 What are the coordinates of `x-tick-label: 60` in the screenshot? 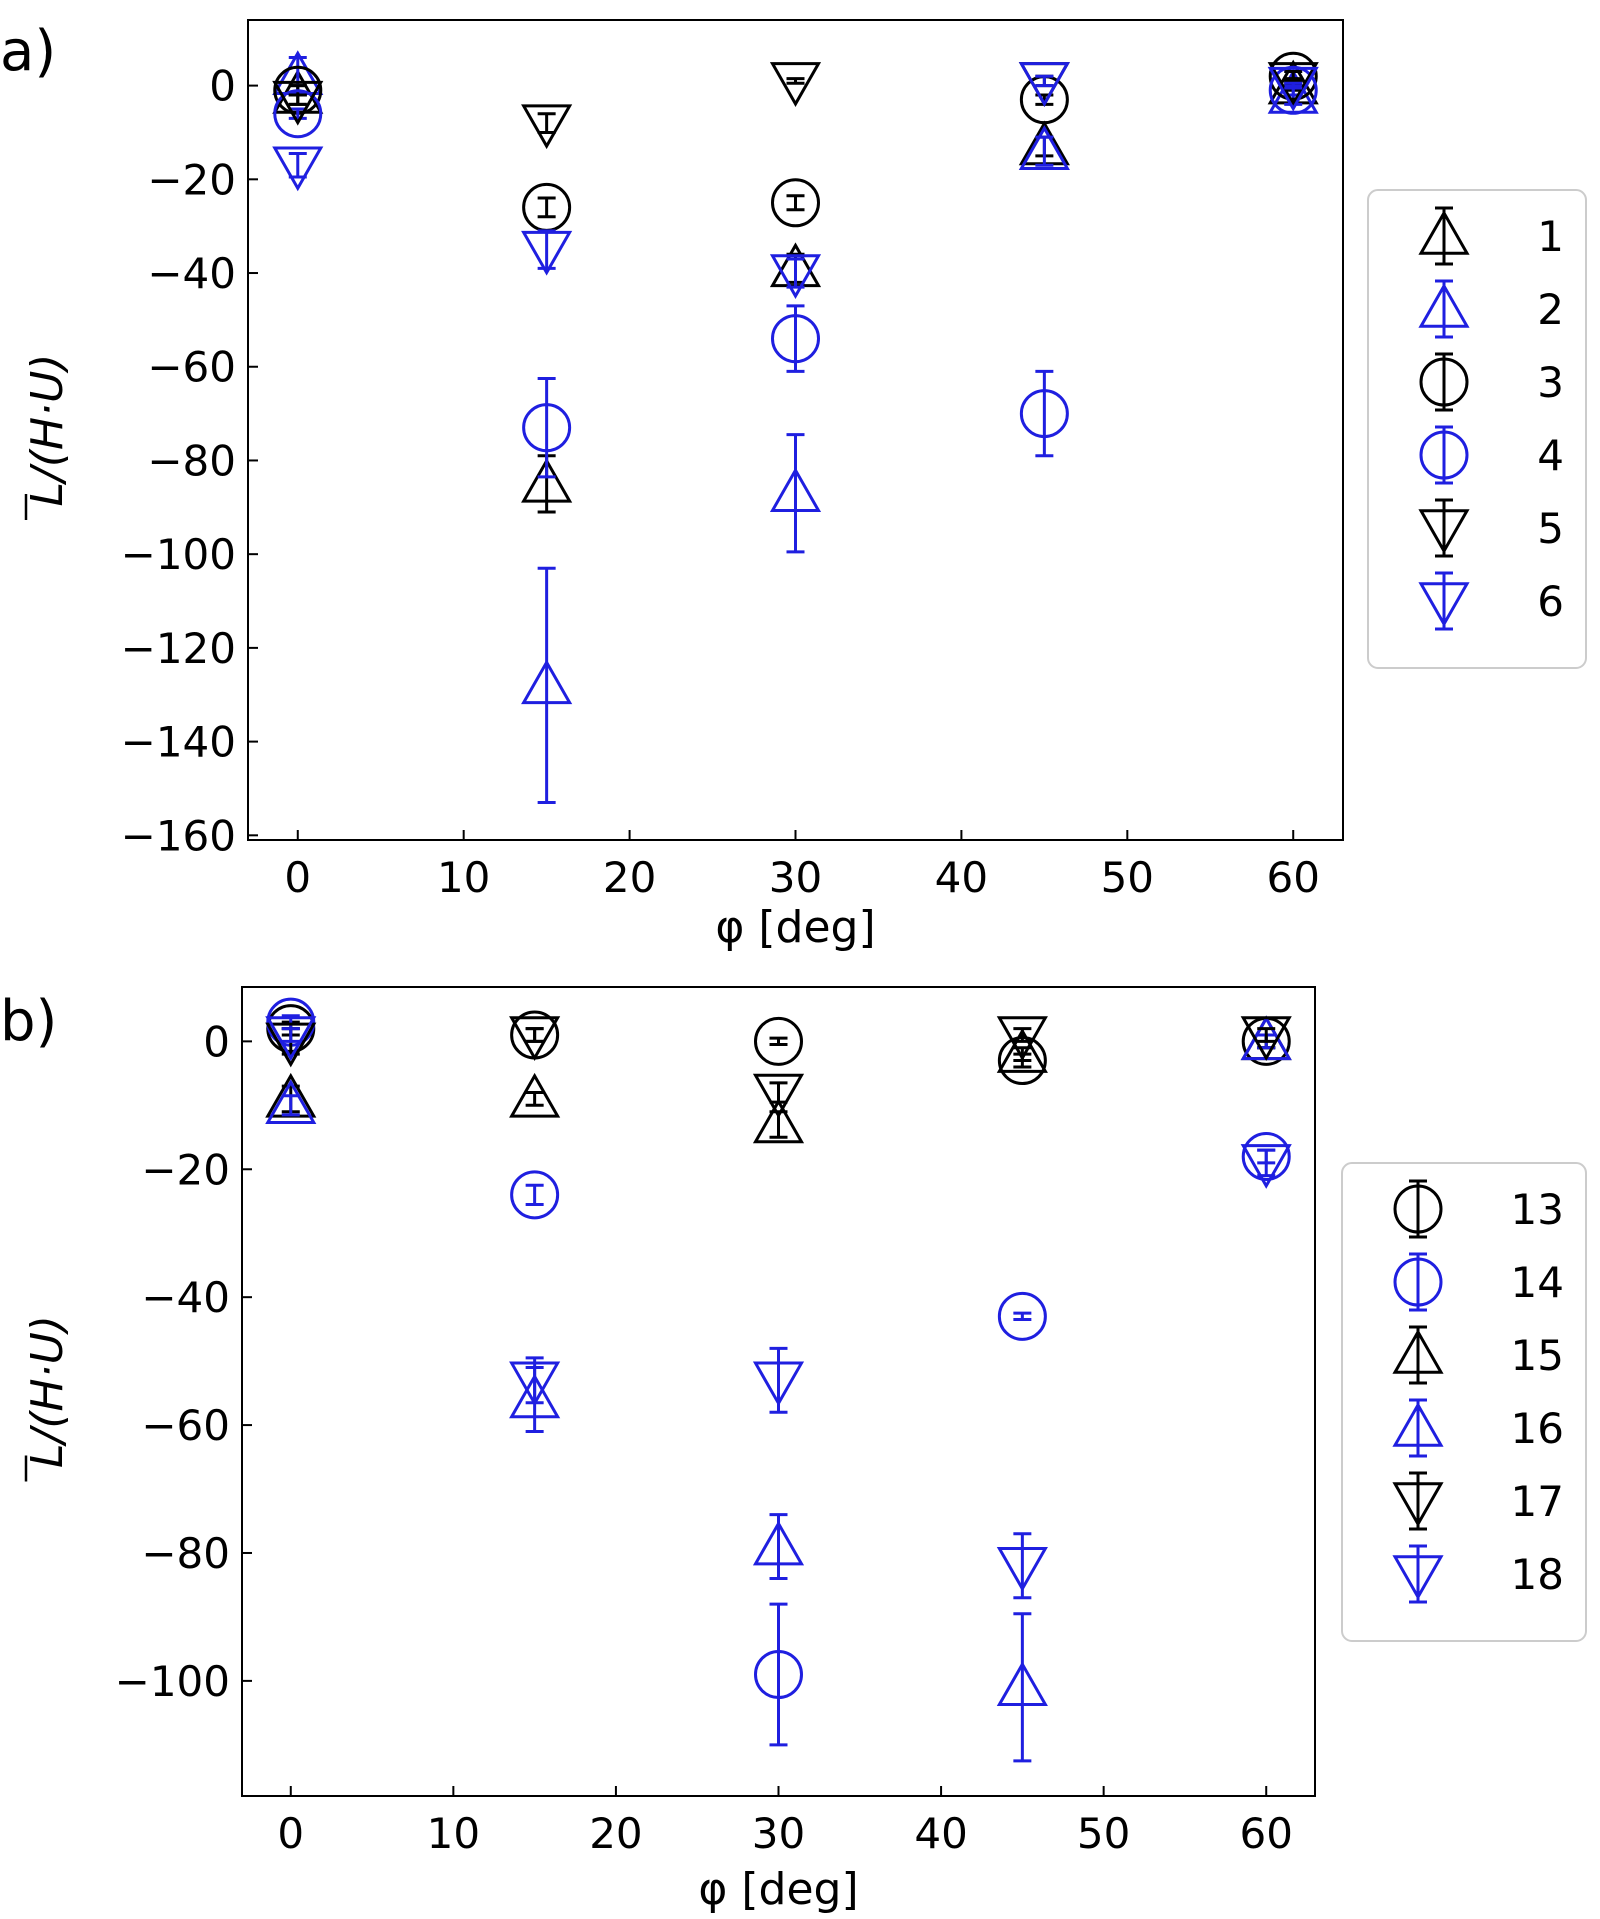 It's located at (1293, 877).